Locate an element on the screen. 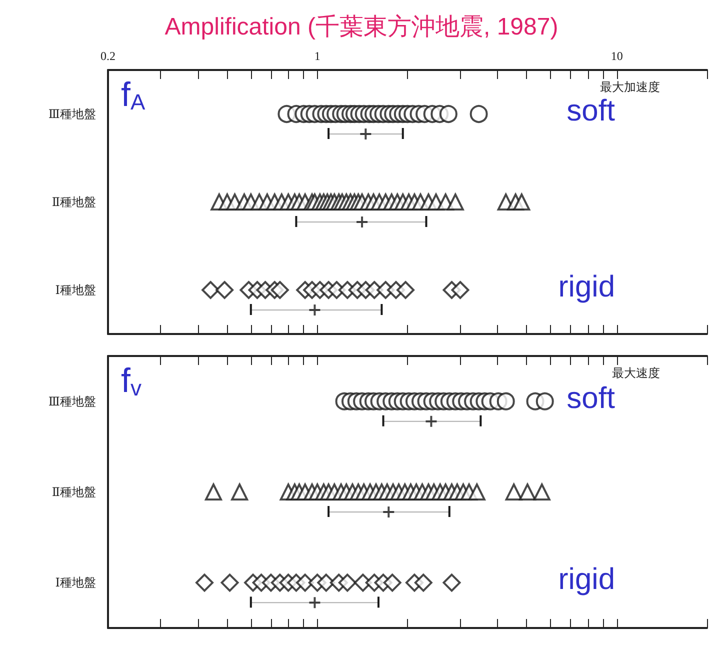  annotation: fv is located at coordinates (131, 381).